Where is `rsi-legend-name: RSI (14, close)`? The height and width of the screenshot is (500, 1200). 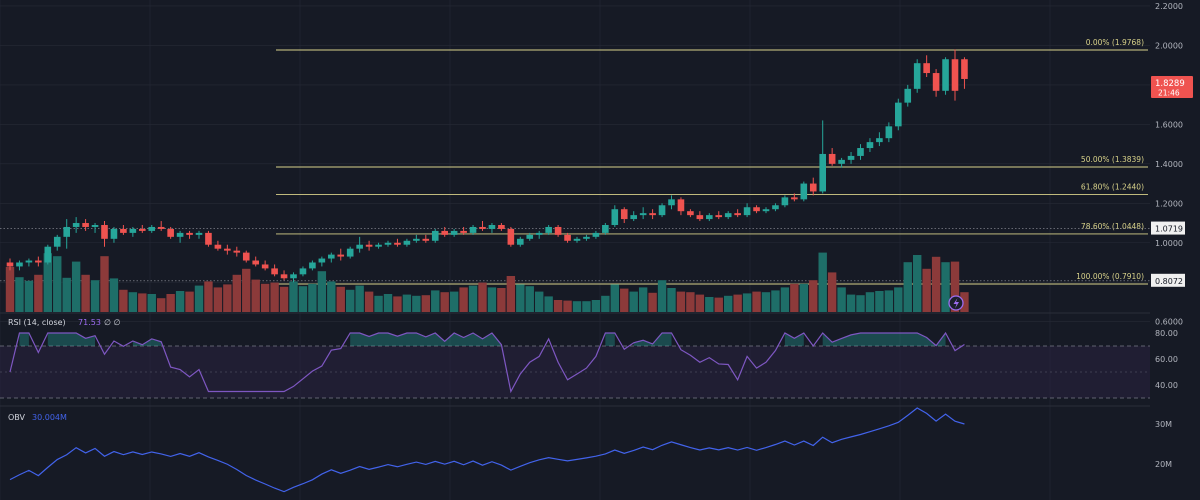 rsi-legend-name: RSI (14, close) is located at coordinates (37, 322).